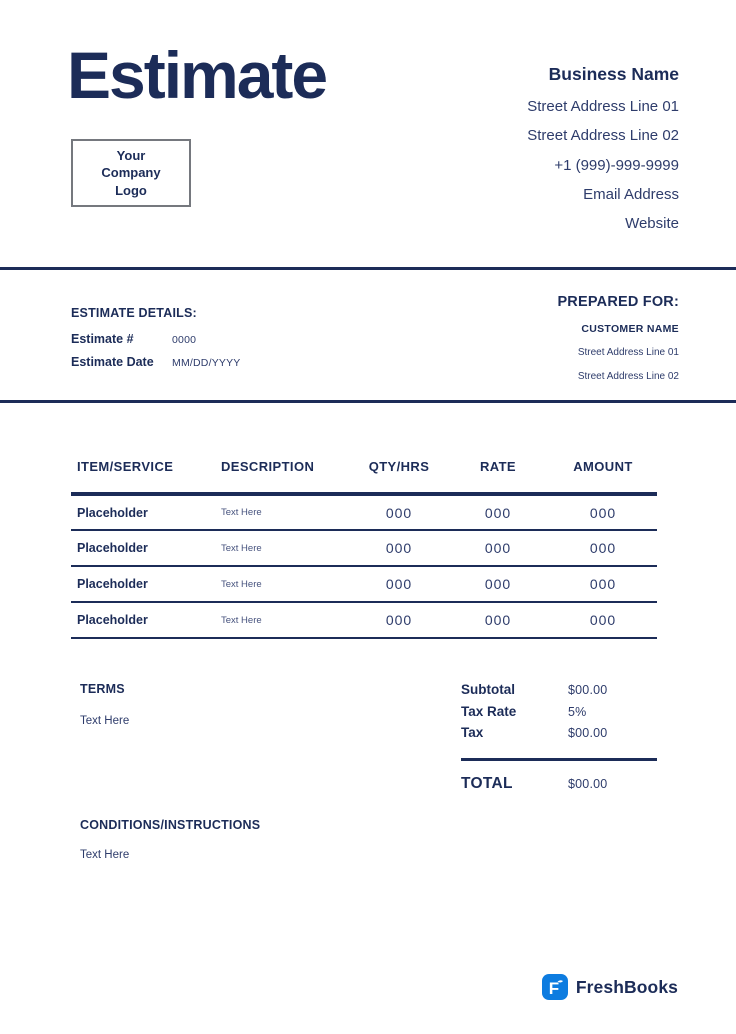 The width and height of the screenshot is (736, 1034). What do you see at coordinates (626, 986) in the screenshot?
I see `freshbooks-brand-name: FreshBooks` at bounding box center [626, 986].